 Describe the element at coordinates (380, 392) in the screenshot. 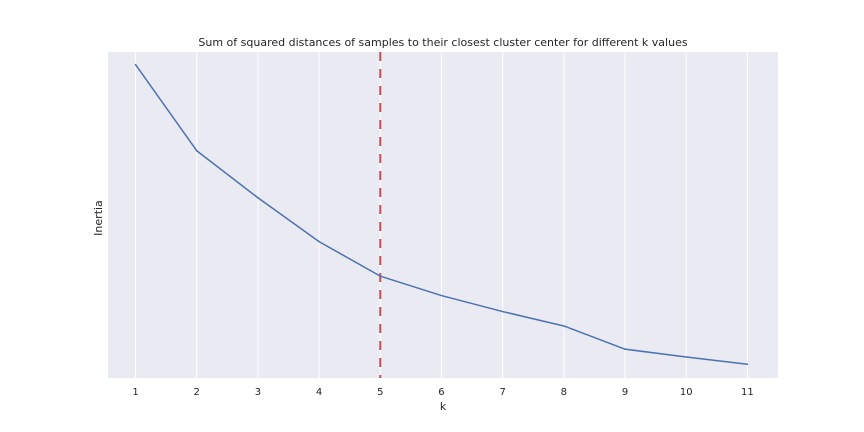

I see `x-tick-label-5: 5` at that location.